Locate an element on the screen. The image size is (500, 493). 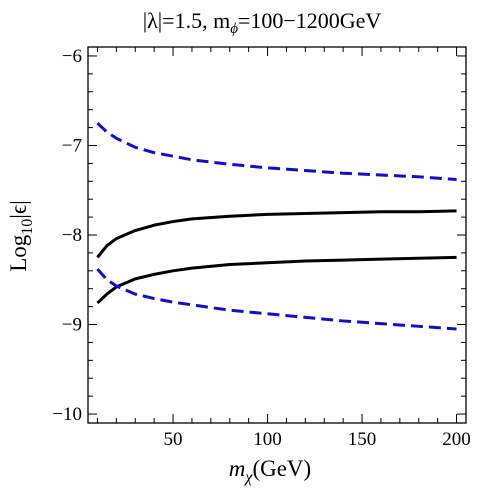
x-tick-label: 200 is located at coordinates (456, 439).